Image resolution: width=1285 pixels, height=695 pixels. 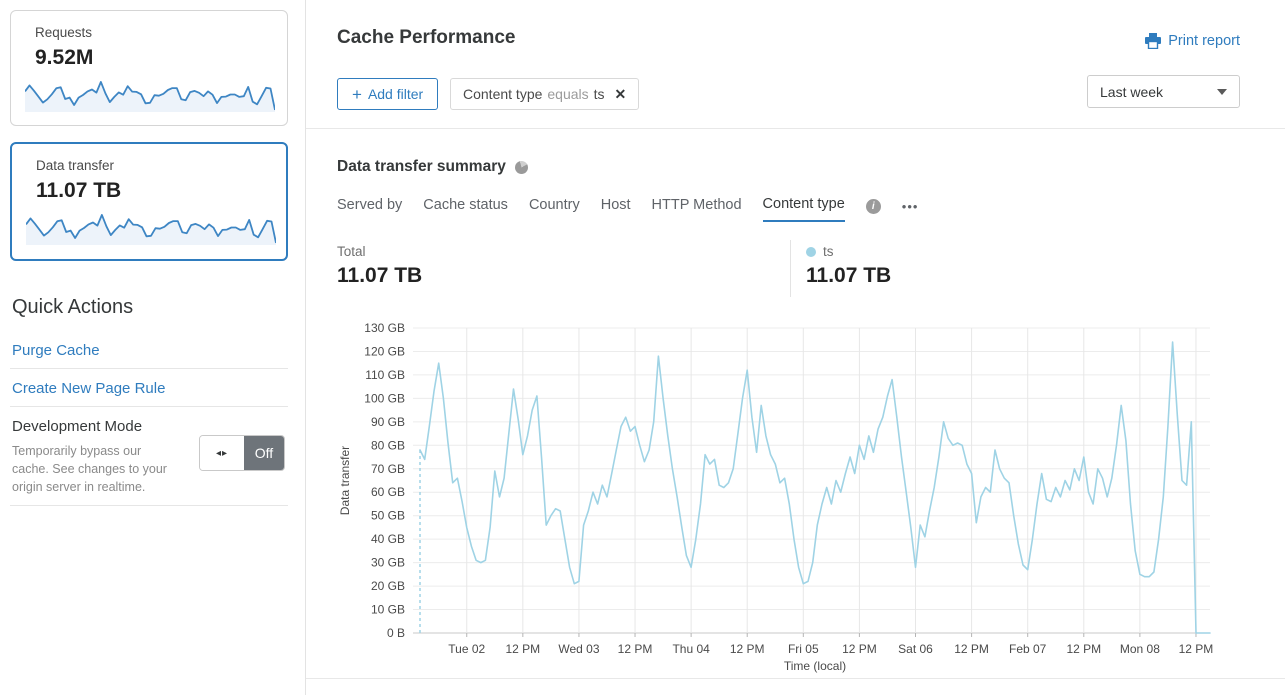 I want to click on development-mode-title: Development Mode, so click(x=77, y=426).